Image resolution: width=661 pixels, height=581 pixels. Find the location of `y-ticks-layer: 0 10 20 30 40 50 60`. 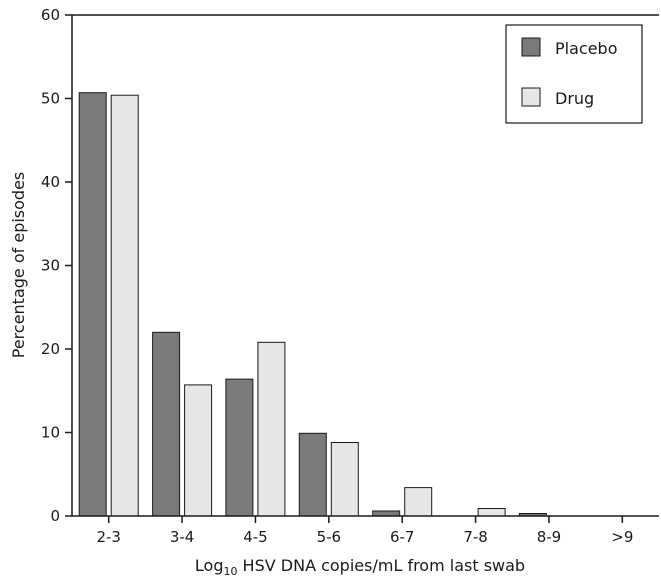

y-ticks-layer: 0 10 20 30 40 50 60 is located at coordinates (56, 265).